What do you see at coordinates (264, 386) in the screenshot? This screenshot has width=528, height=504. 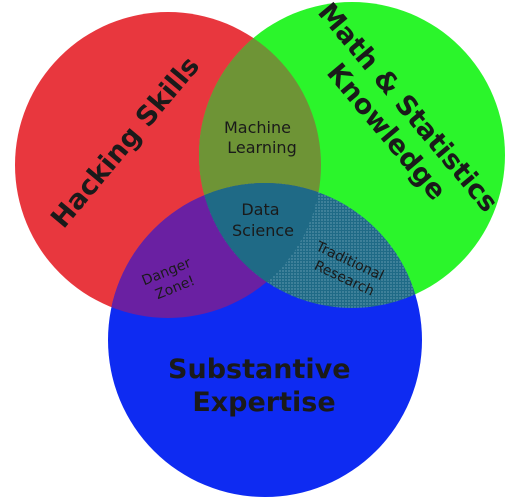 I see `substantive-expertise-label: Substantive Expertise` at bounding box center [264, 386].